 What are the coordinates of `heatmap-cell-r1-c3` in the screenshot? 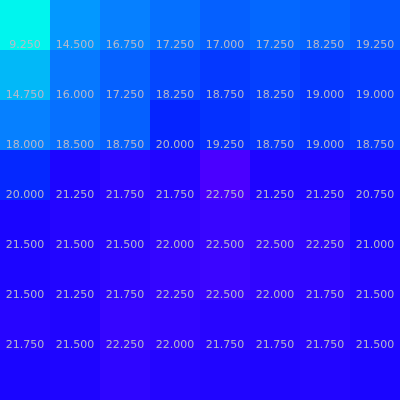 It's located at (175, 75).